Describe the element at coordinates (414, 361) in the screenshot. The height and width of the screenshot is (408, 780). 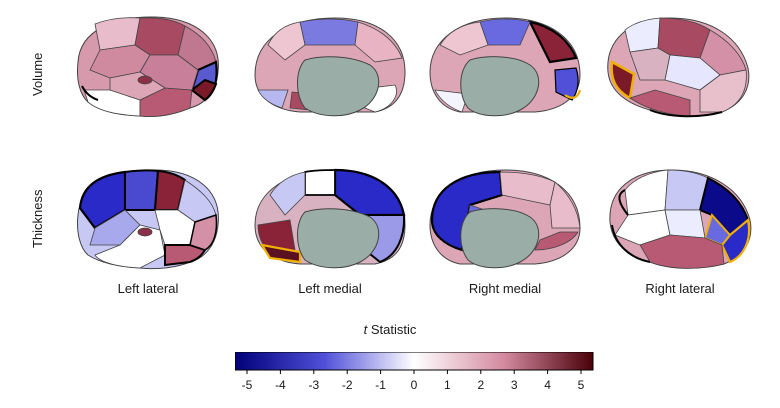
I see `colorbar-gradient` at that location.